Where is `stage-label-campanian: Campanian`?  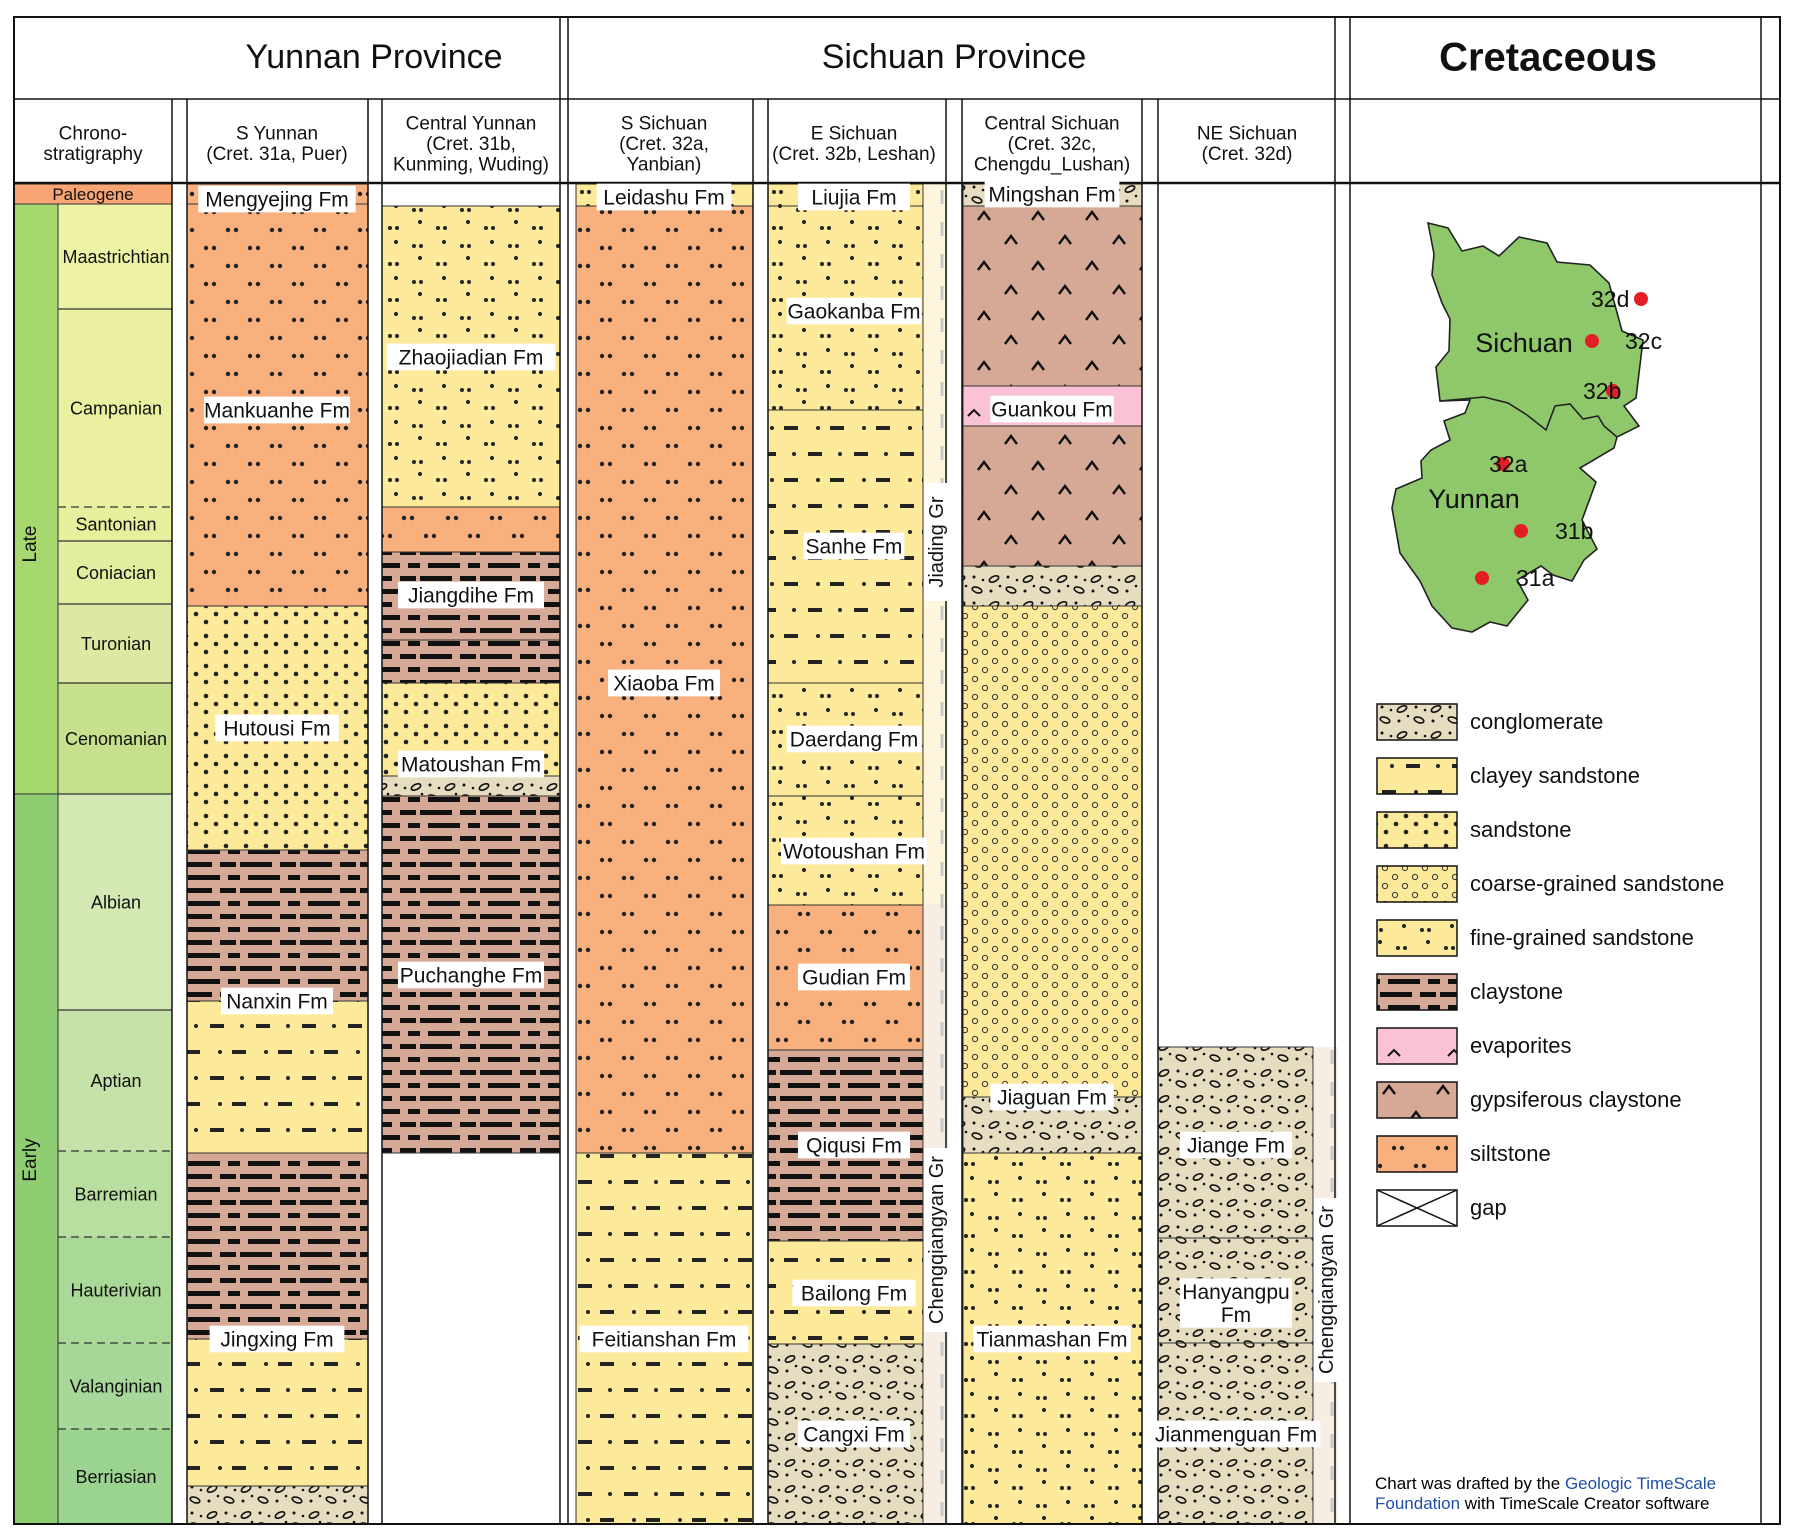
stage-label-campanian: Campanian is located at coordinates (116, 408).